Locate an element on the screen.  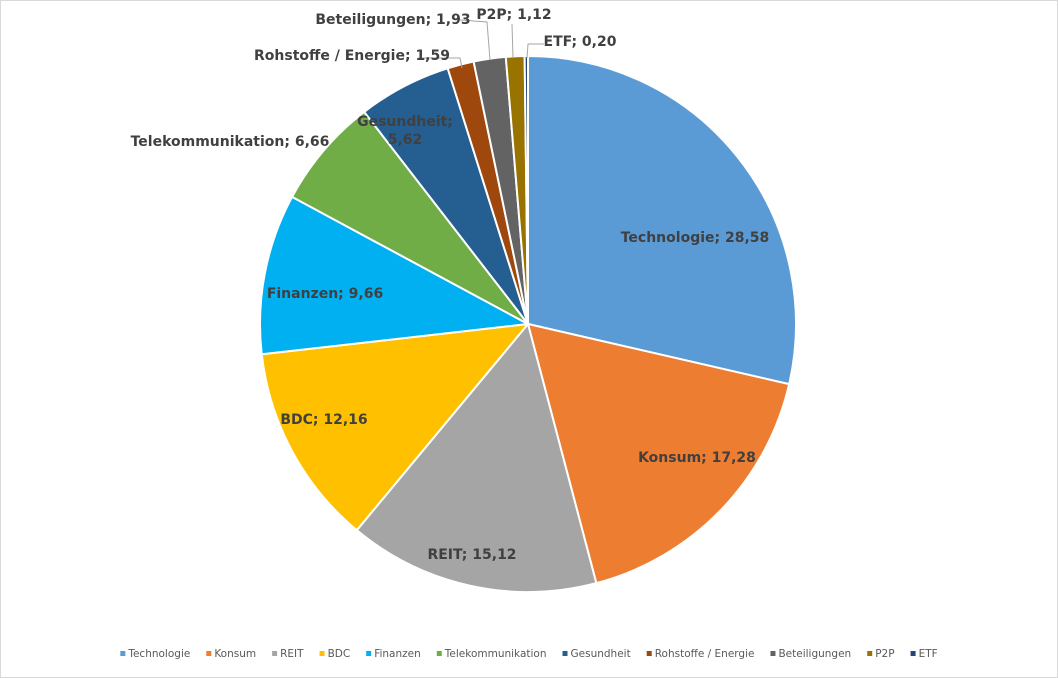
leader-line-rohstoffe-energie is located at coordinates (440, 63).